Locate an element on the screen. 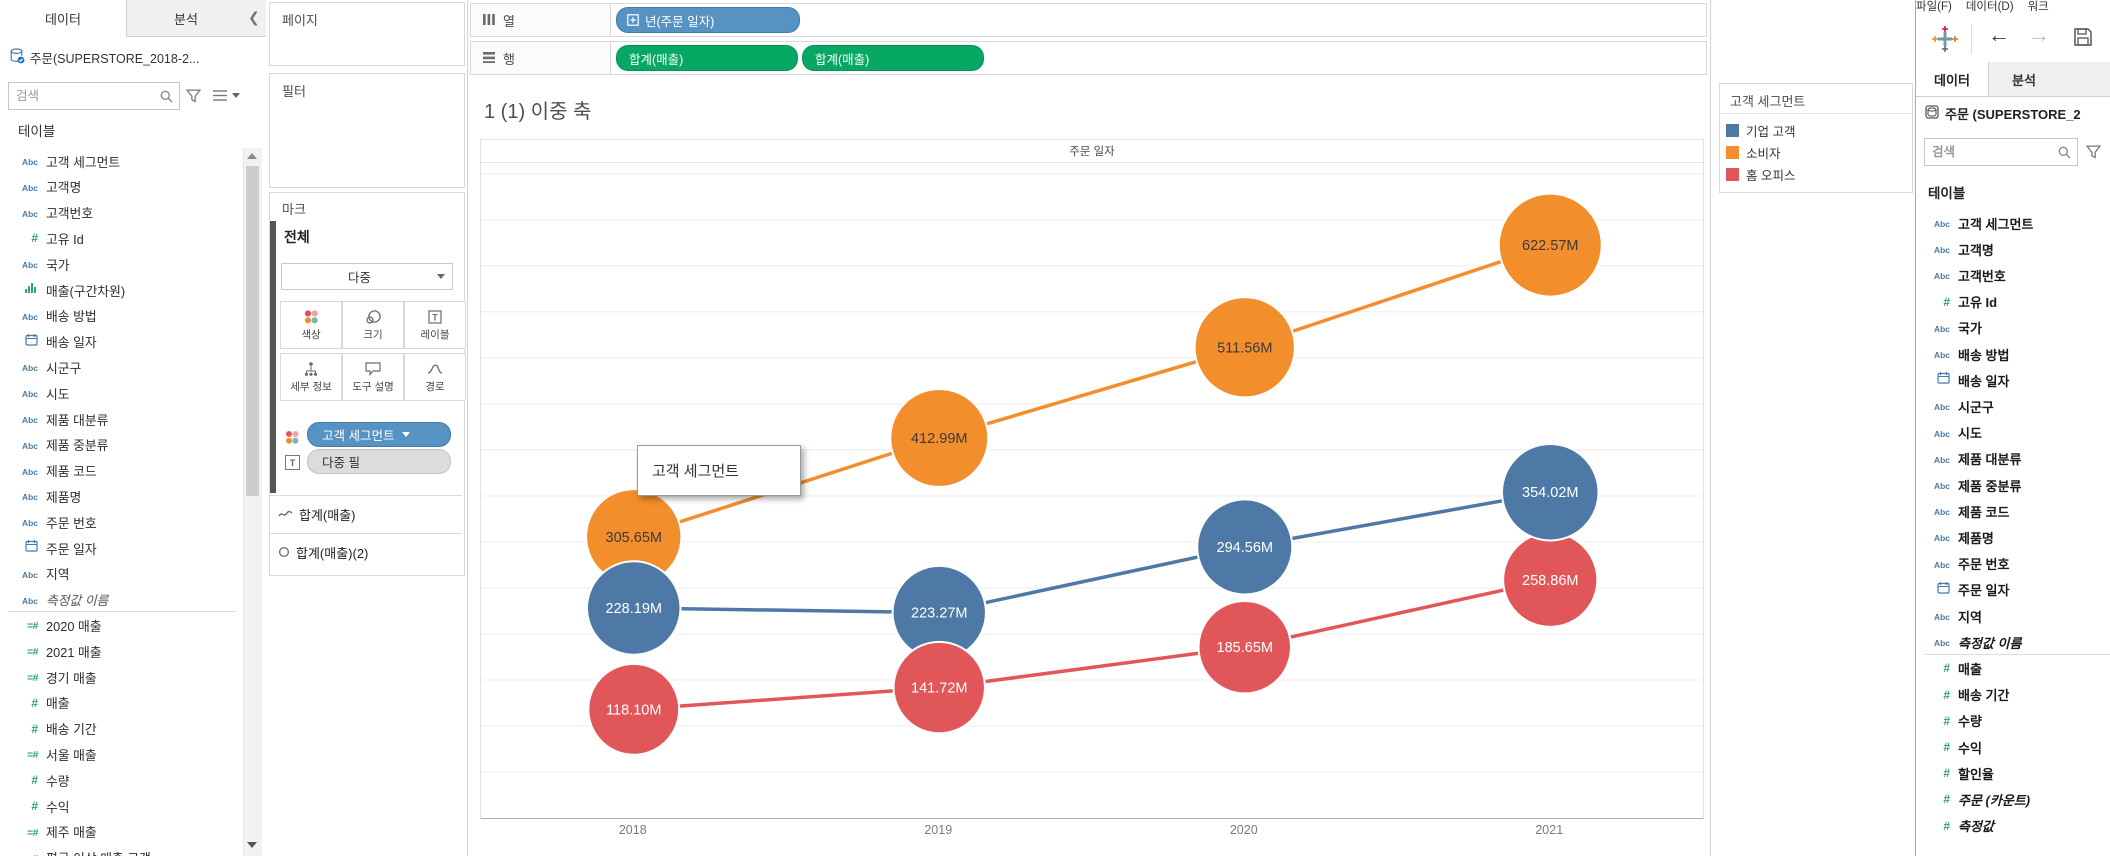 The image size is (2110, 856). legend-item: 기업 고객 is located at coordinates (1760, 130).